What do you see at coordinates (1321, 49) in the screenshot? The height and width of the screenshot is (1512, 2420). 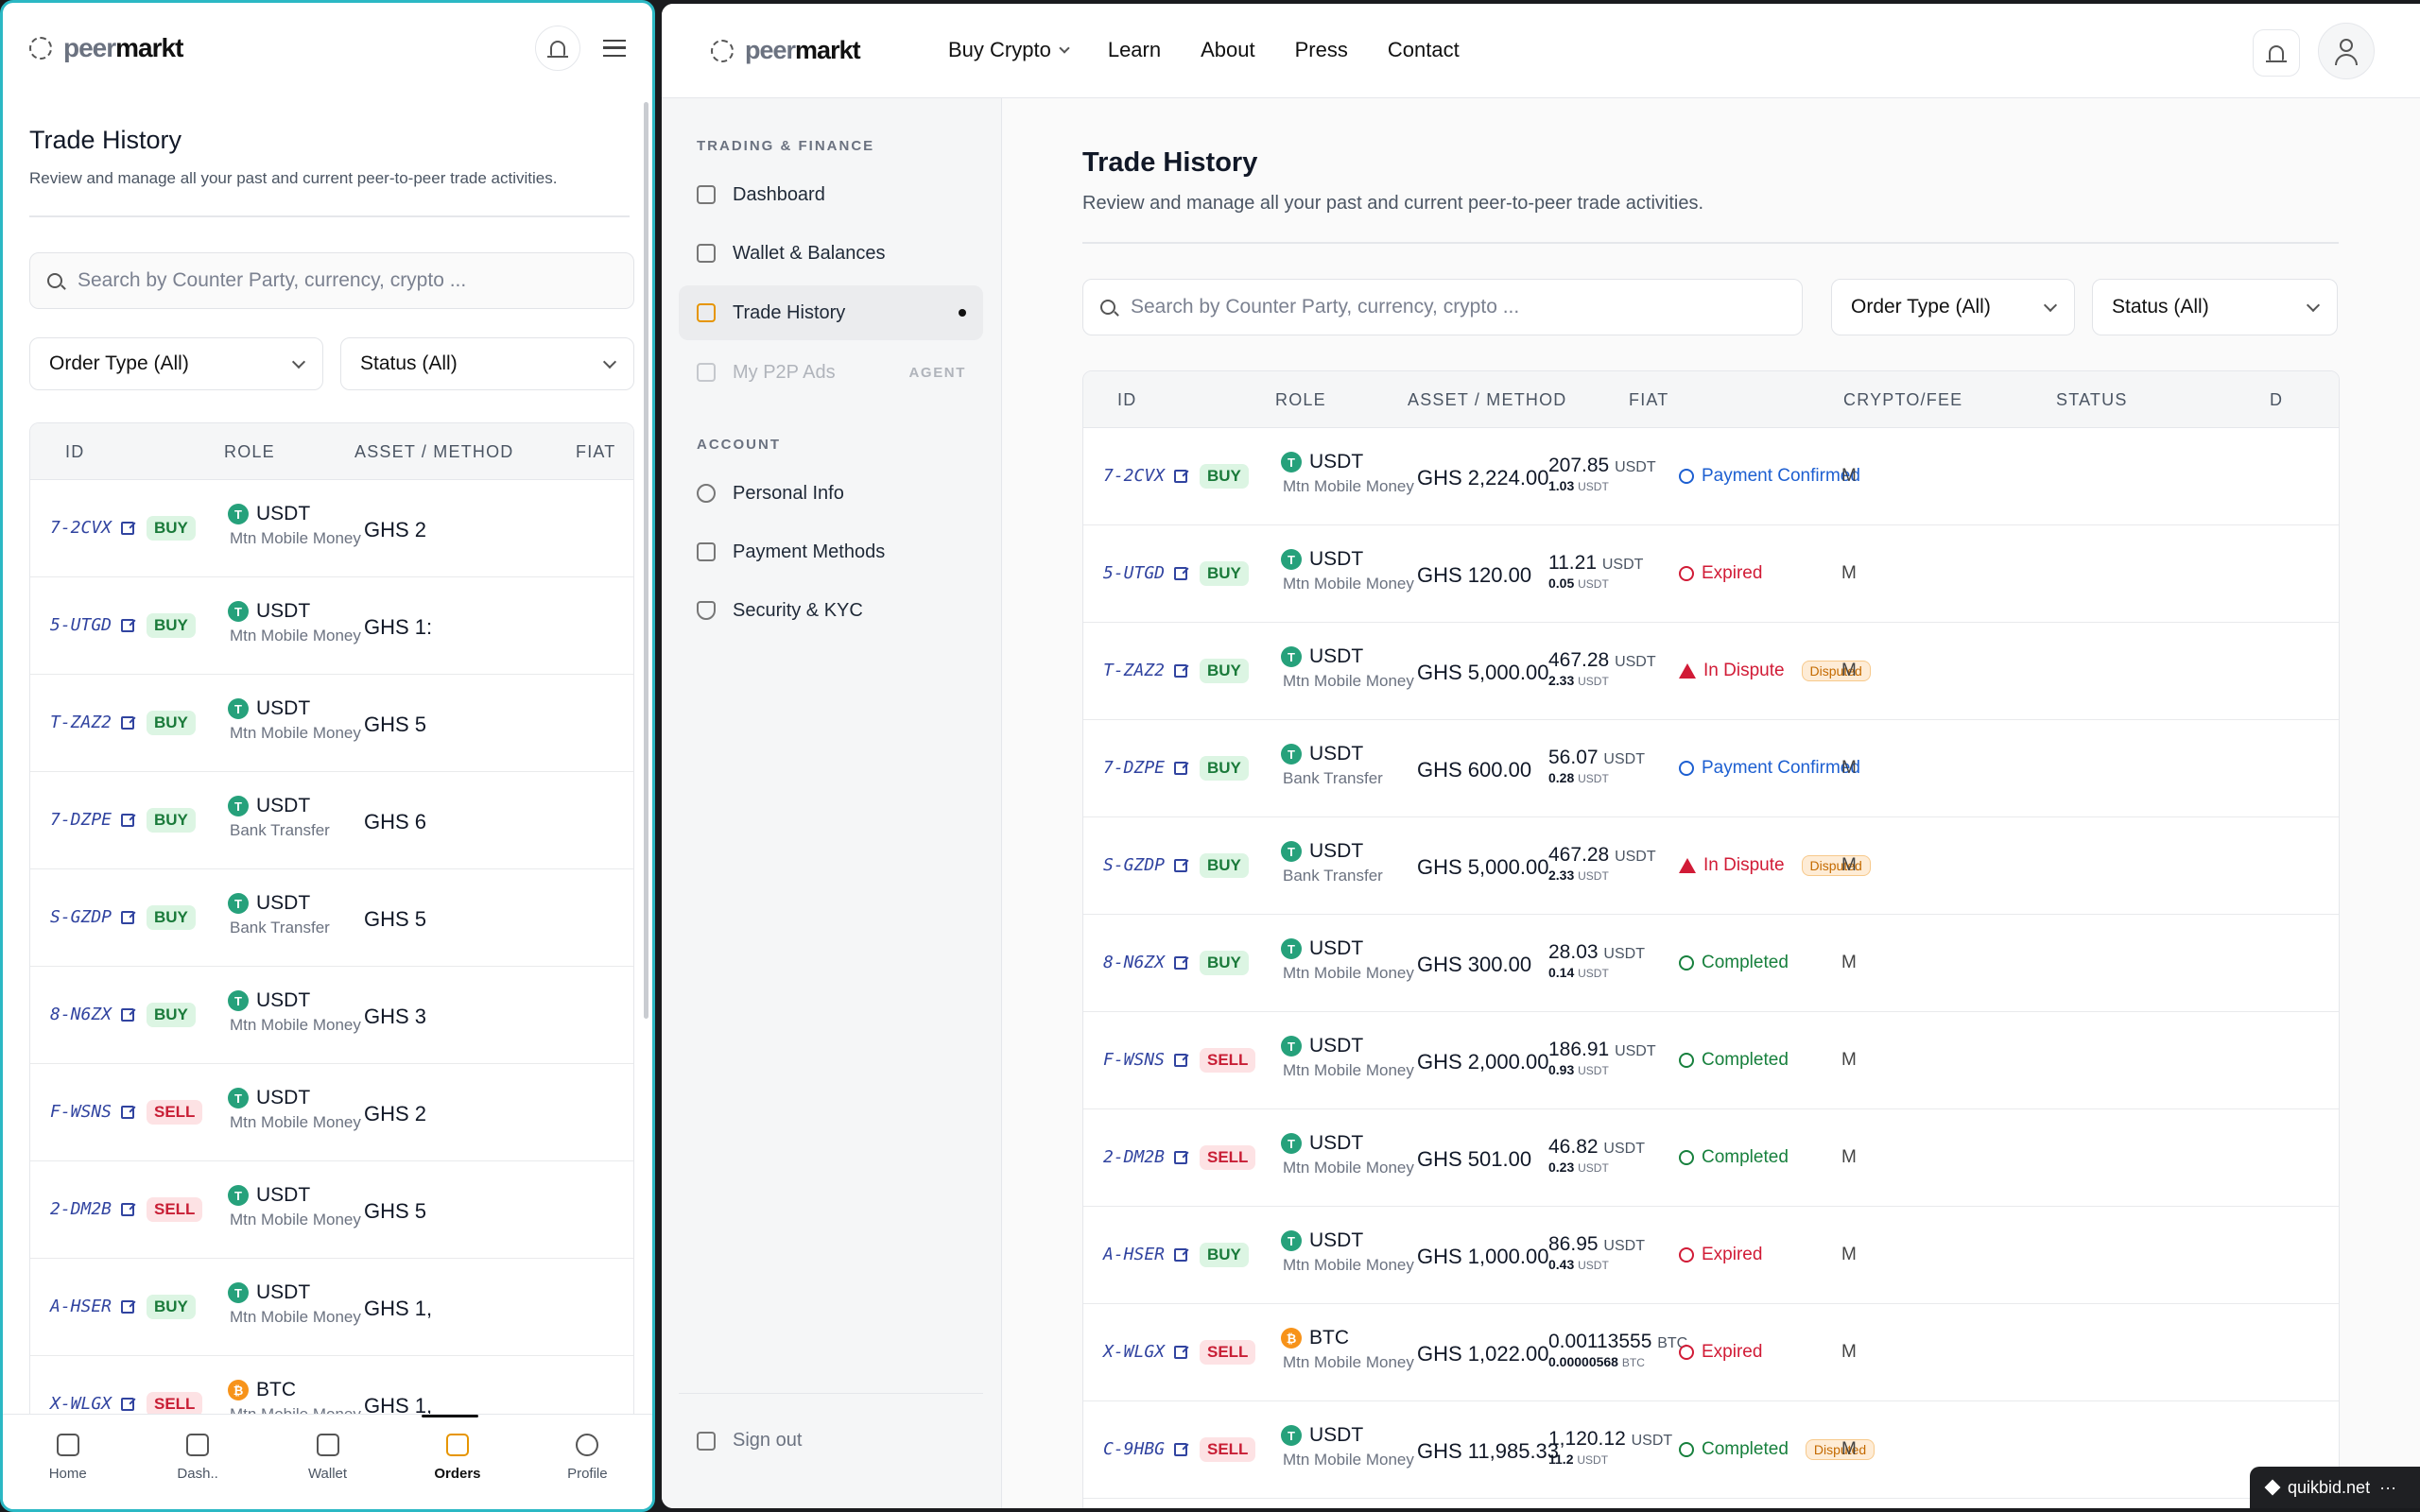 I see `nav-press: Press` at bounding box center [1321, 49].